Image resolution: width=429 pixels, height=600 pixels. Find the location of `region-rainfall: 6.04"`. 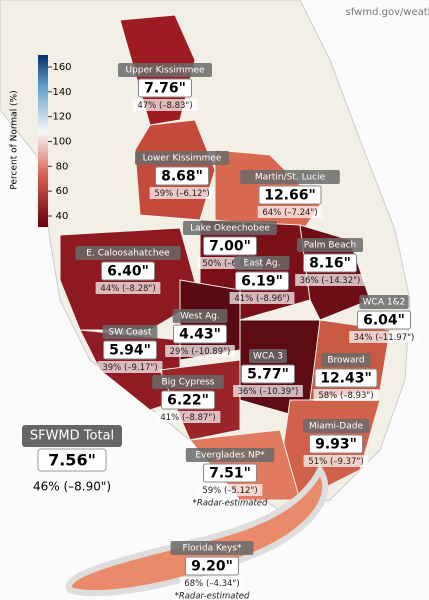

region-rainfall: 6.04" is located at coordinates (384, 321).